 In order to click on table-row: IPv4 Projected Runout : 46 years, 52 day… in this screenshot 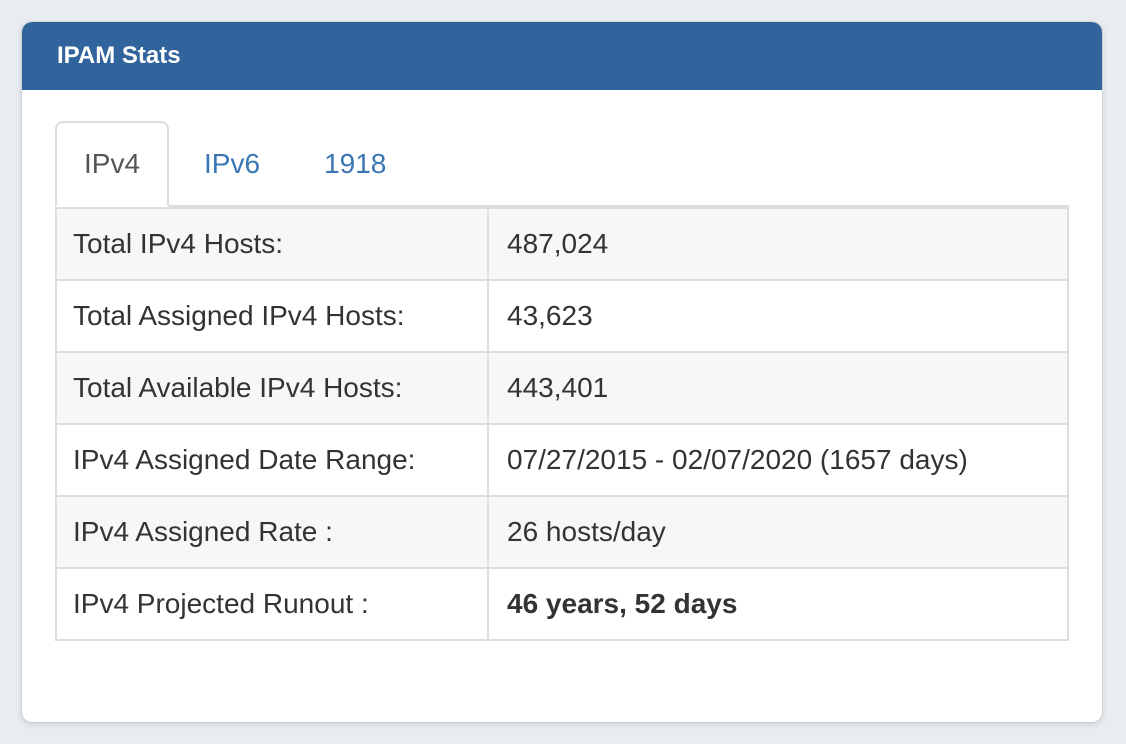, I will do `click(562, 604)`.